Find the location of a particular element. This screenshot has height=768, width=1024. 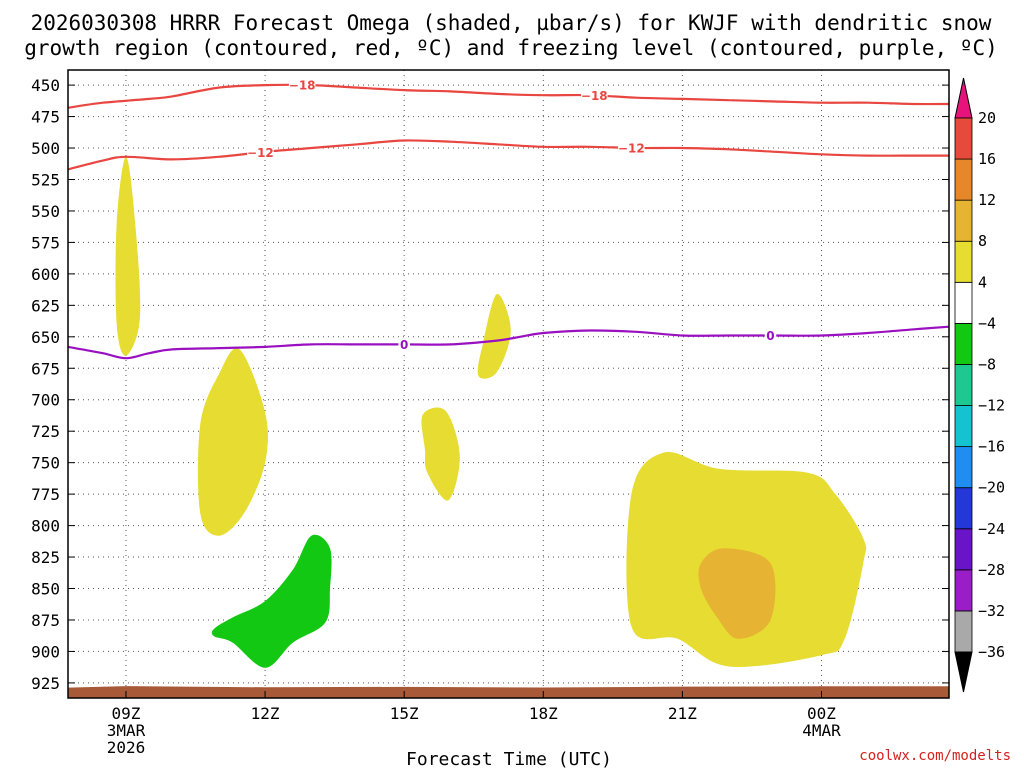

y-tick-label: 825 is located at coordinates (45, 557).